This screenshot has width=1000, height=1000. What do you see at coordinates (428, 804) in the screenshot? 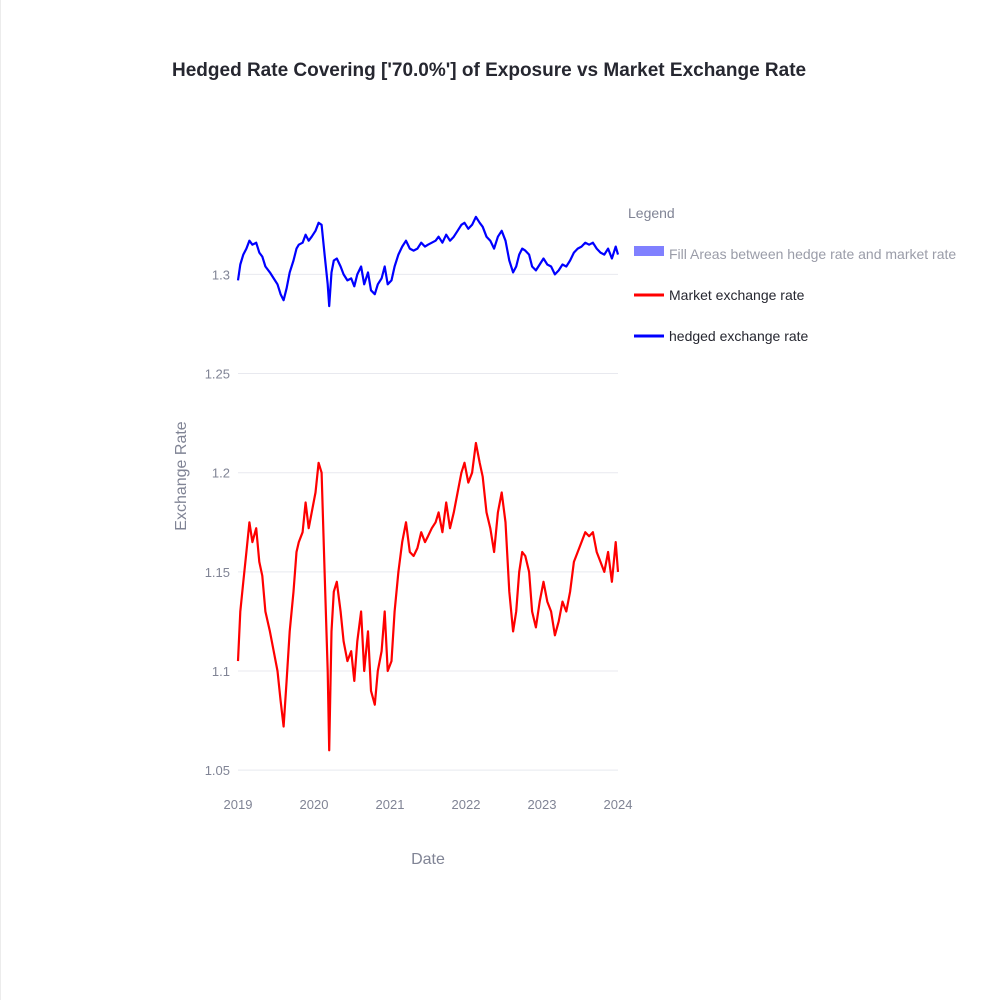
I see `x-tick-labels: 2019 2020 2021 2022 2023 2024` at bounding box center [428, 804].